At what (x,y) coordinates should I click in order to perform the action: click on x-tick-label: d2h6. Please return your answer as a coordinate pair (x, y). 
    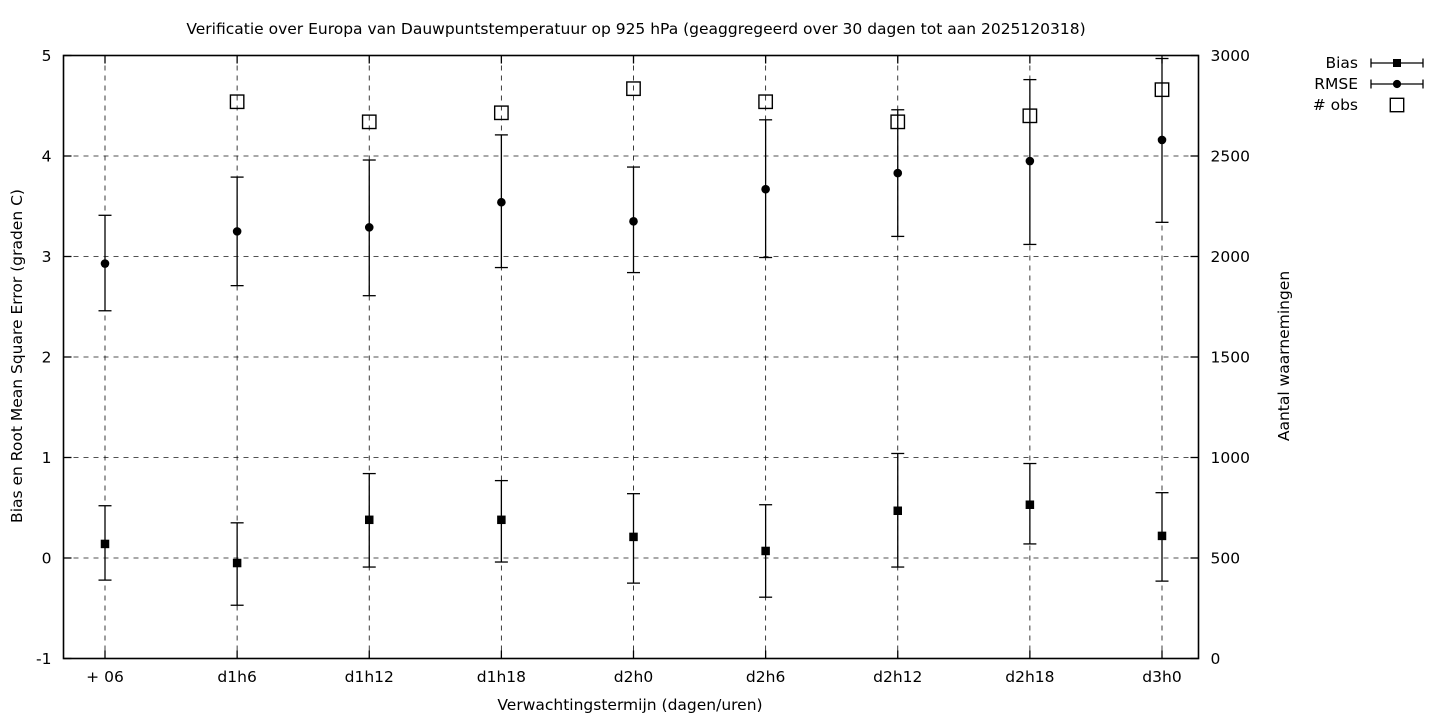
    Looking at the image, I should click on (765, 677).